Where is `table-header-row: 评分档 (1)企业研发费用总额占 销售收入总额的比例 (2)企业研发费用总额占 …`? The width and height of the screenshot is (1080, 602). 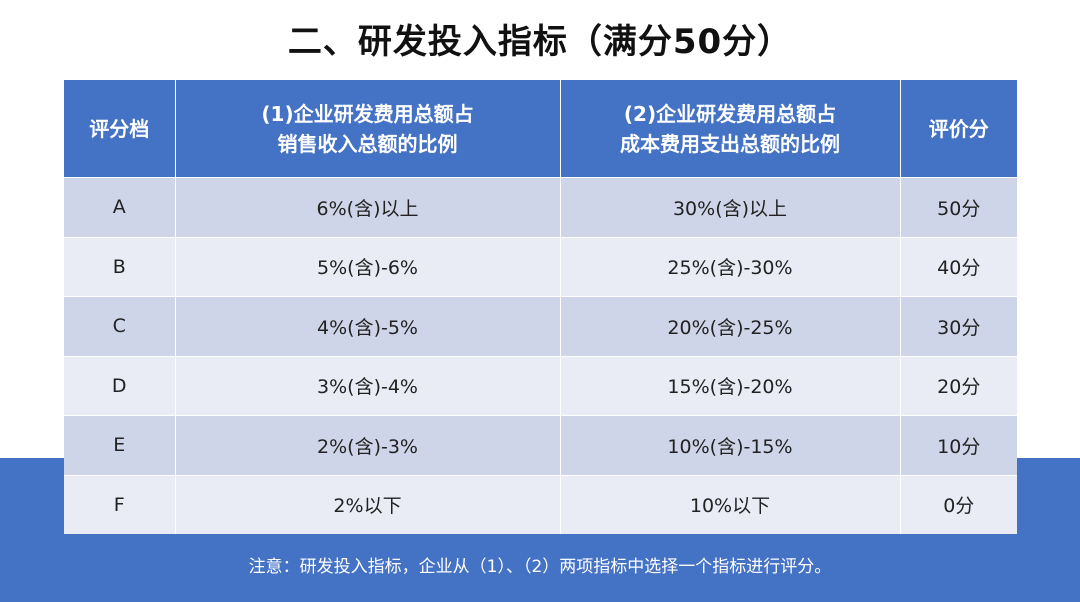
table-header-row: 评分档 (1)企业研发费用总额占 销售收入总额的比例 (2)企业研发费用总额占 … is located at coordinates (540, 129).